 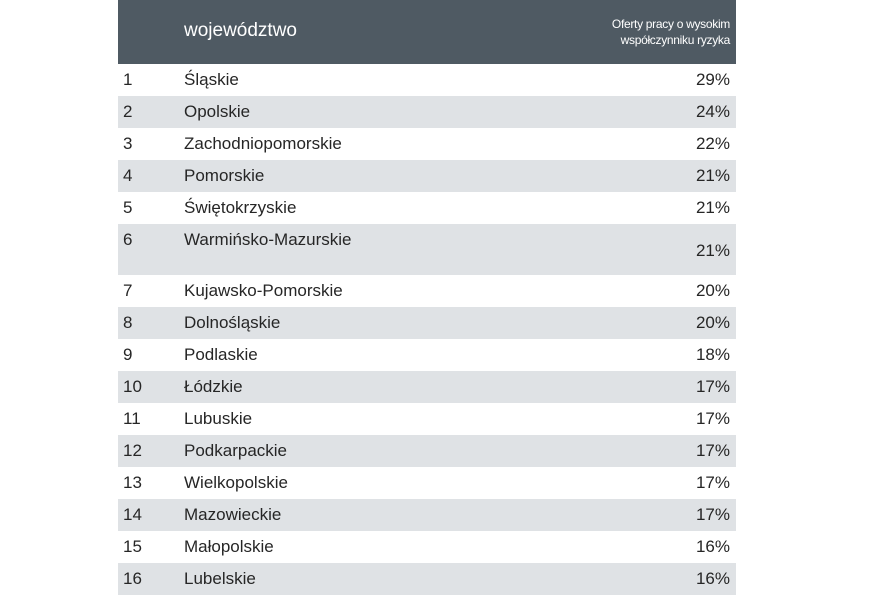 What do you see at coordinates (233, 514) in the screenshot?
I see `row-region: Mazowieckie` at bounding box center [233, 514].